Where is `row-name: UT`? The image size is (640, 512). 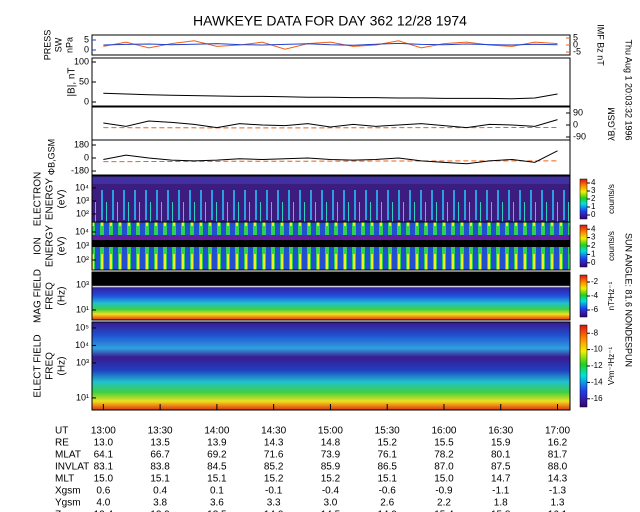 row-name: UT is located at coordinates (61, 431).